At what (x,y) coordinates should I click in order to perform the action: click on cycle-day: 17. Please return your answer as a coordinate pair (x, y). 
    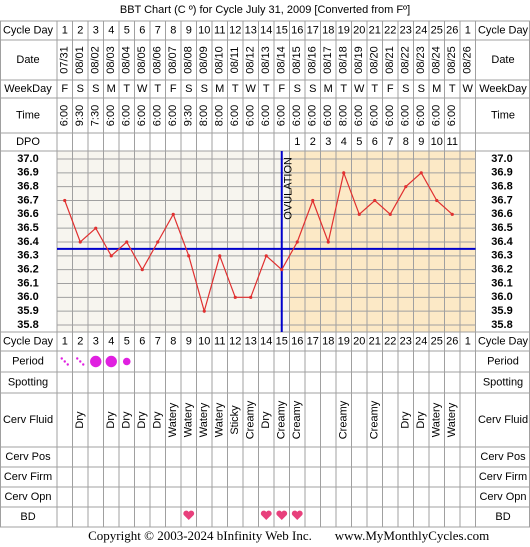
    Looking at the image, I should click on (313, 30).